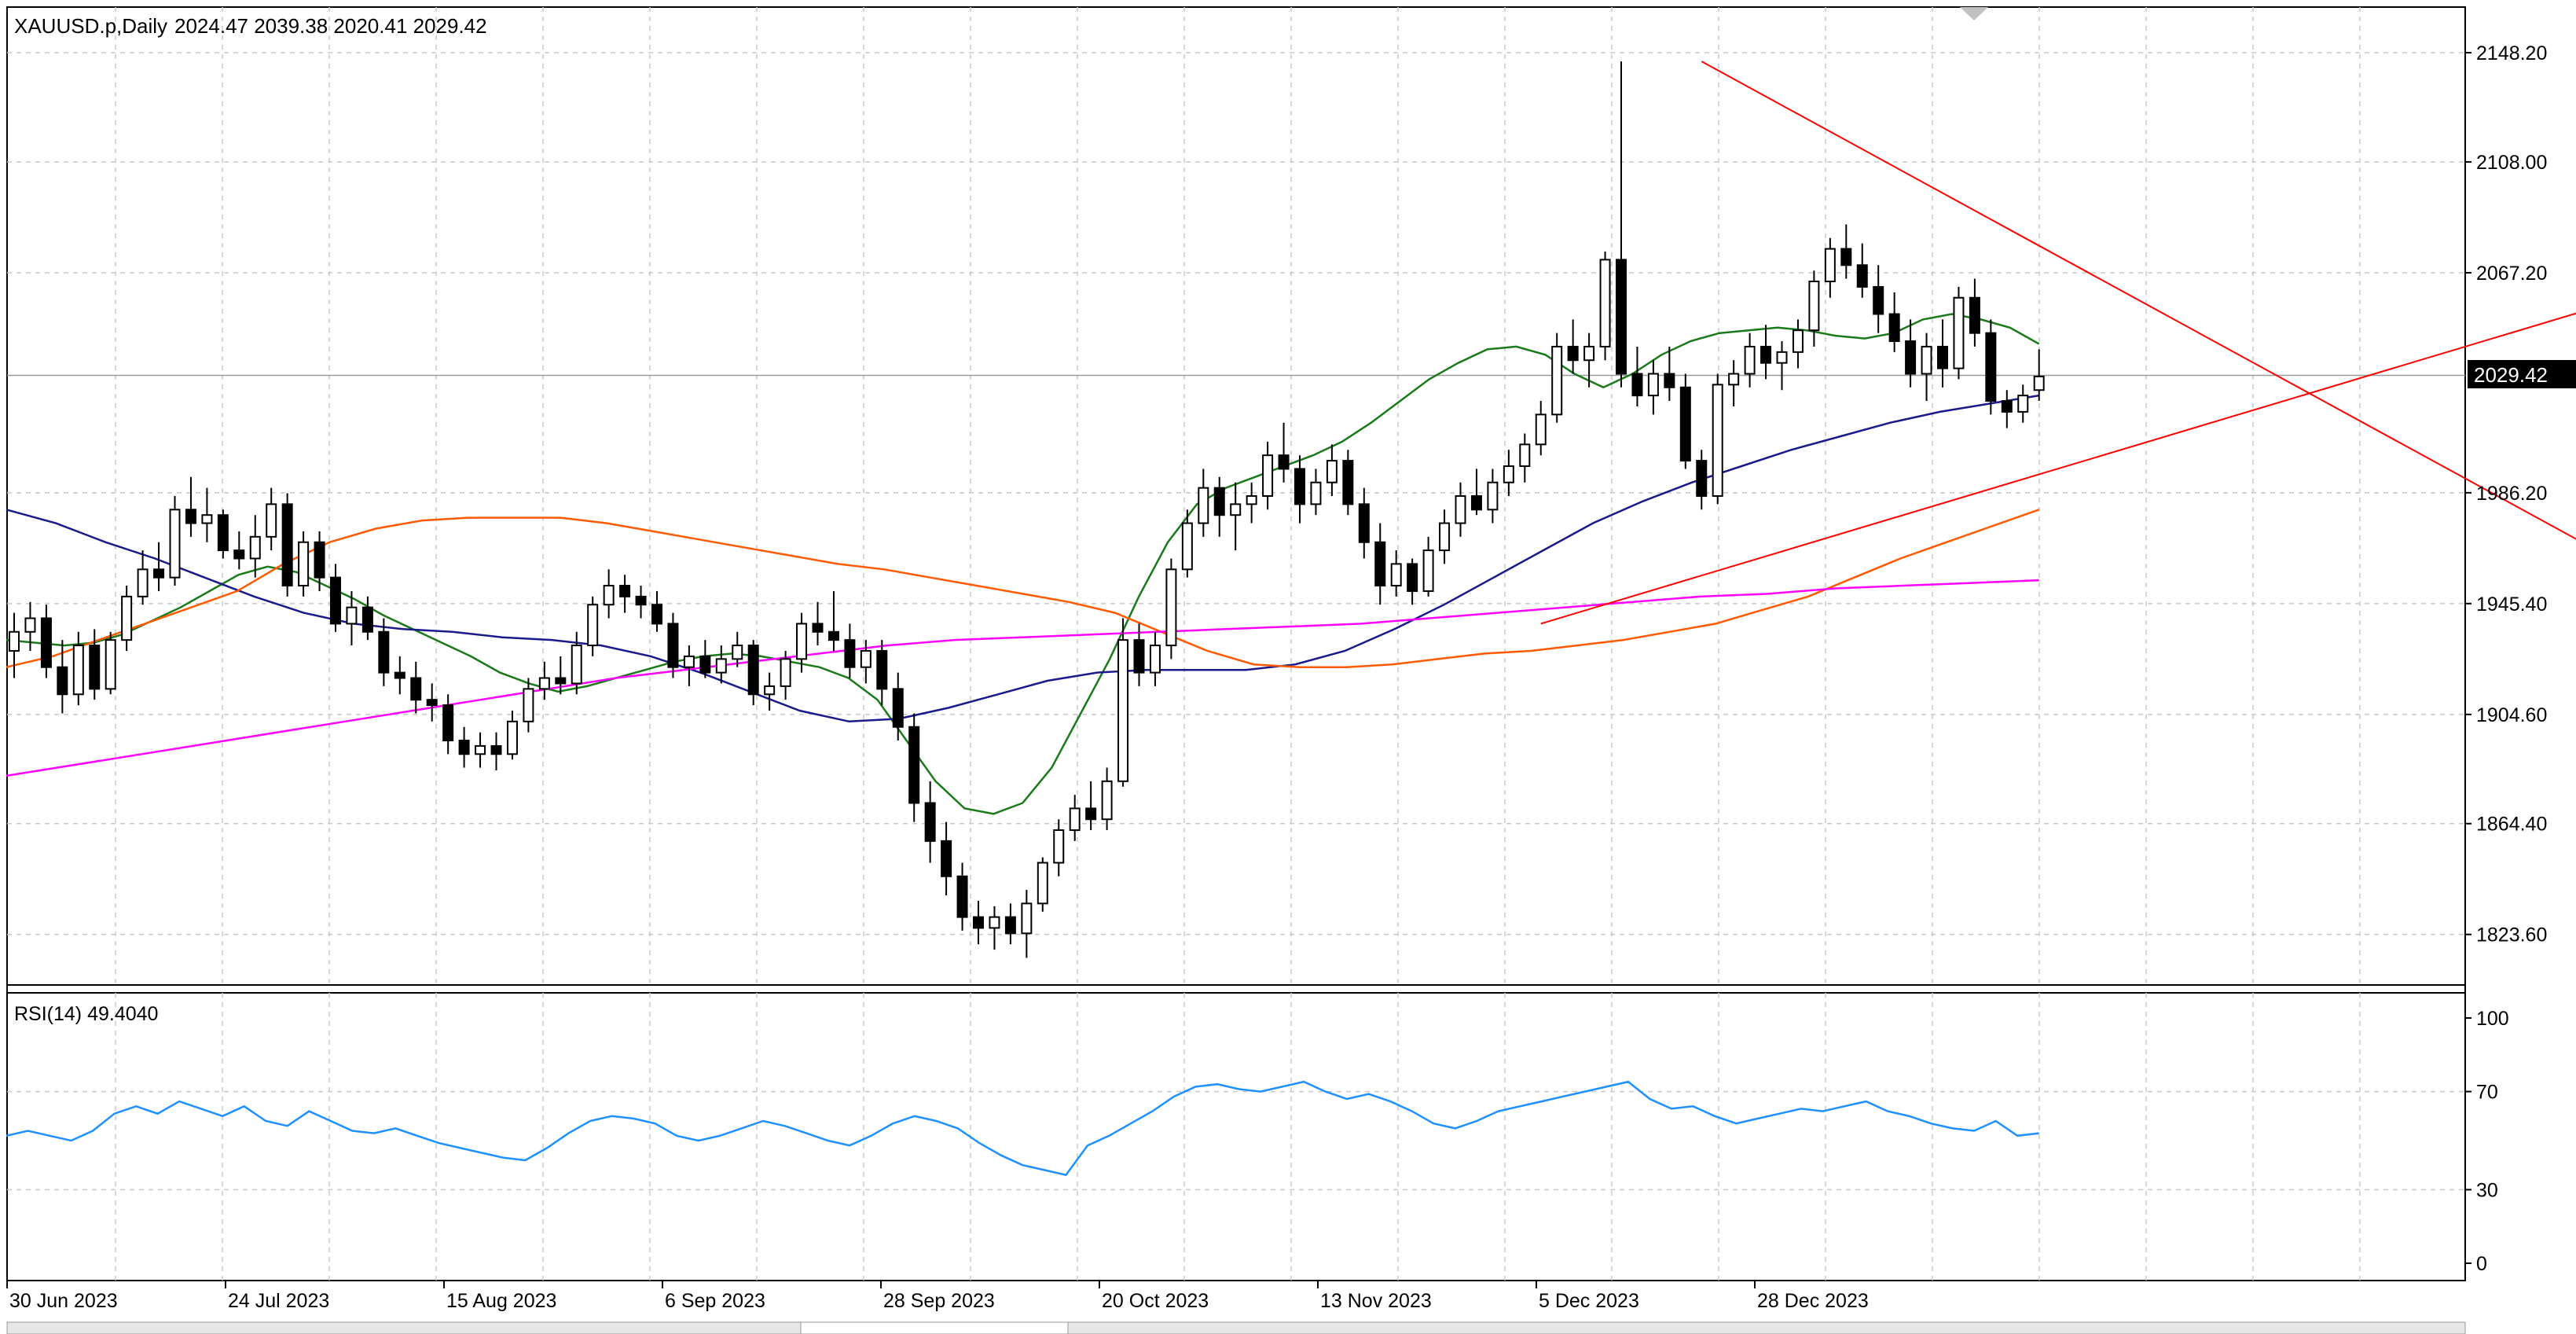 The height and width of the screenshot is (1334, 2576). Describe the element at coordinates (939, 1301) in the screenshot. I see `date-tick-label: 28 Sep 2023` at that location.